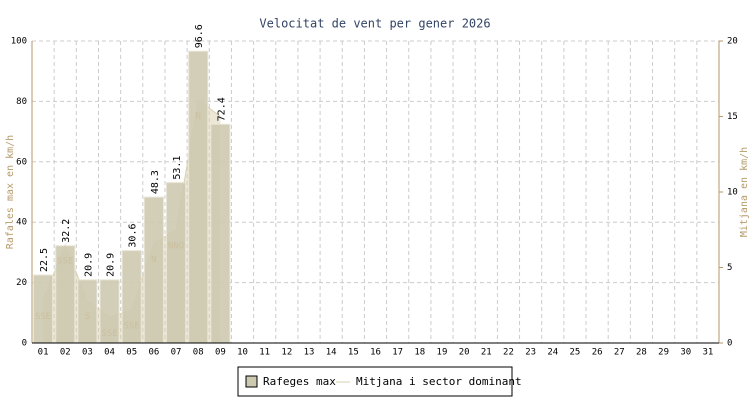 Image resolution: width=750 pixels, height=400 pixels. I want to click on x-tick-label: 29, so click(663, 353).